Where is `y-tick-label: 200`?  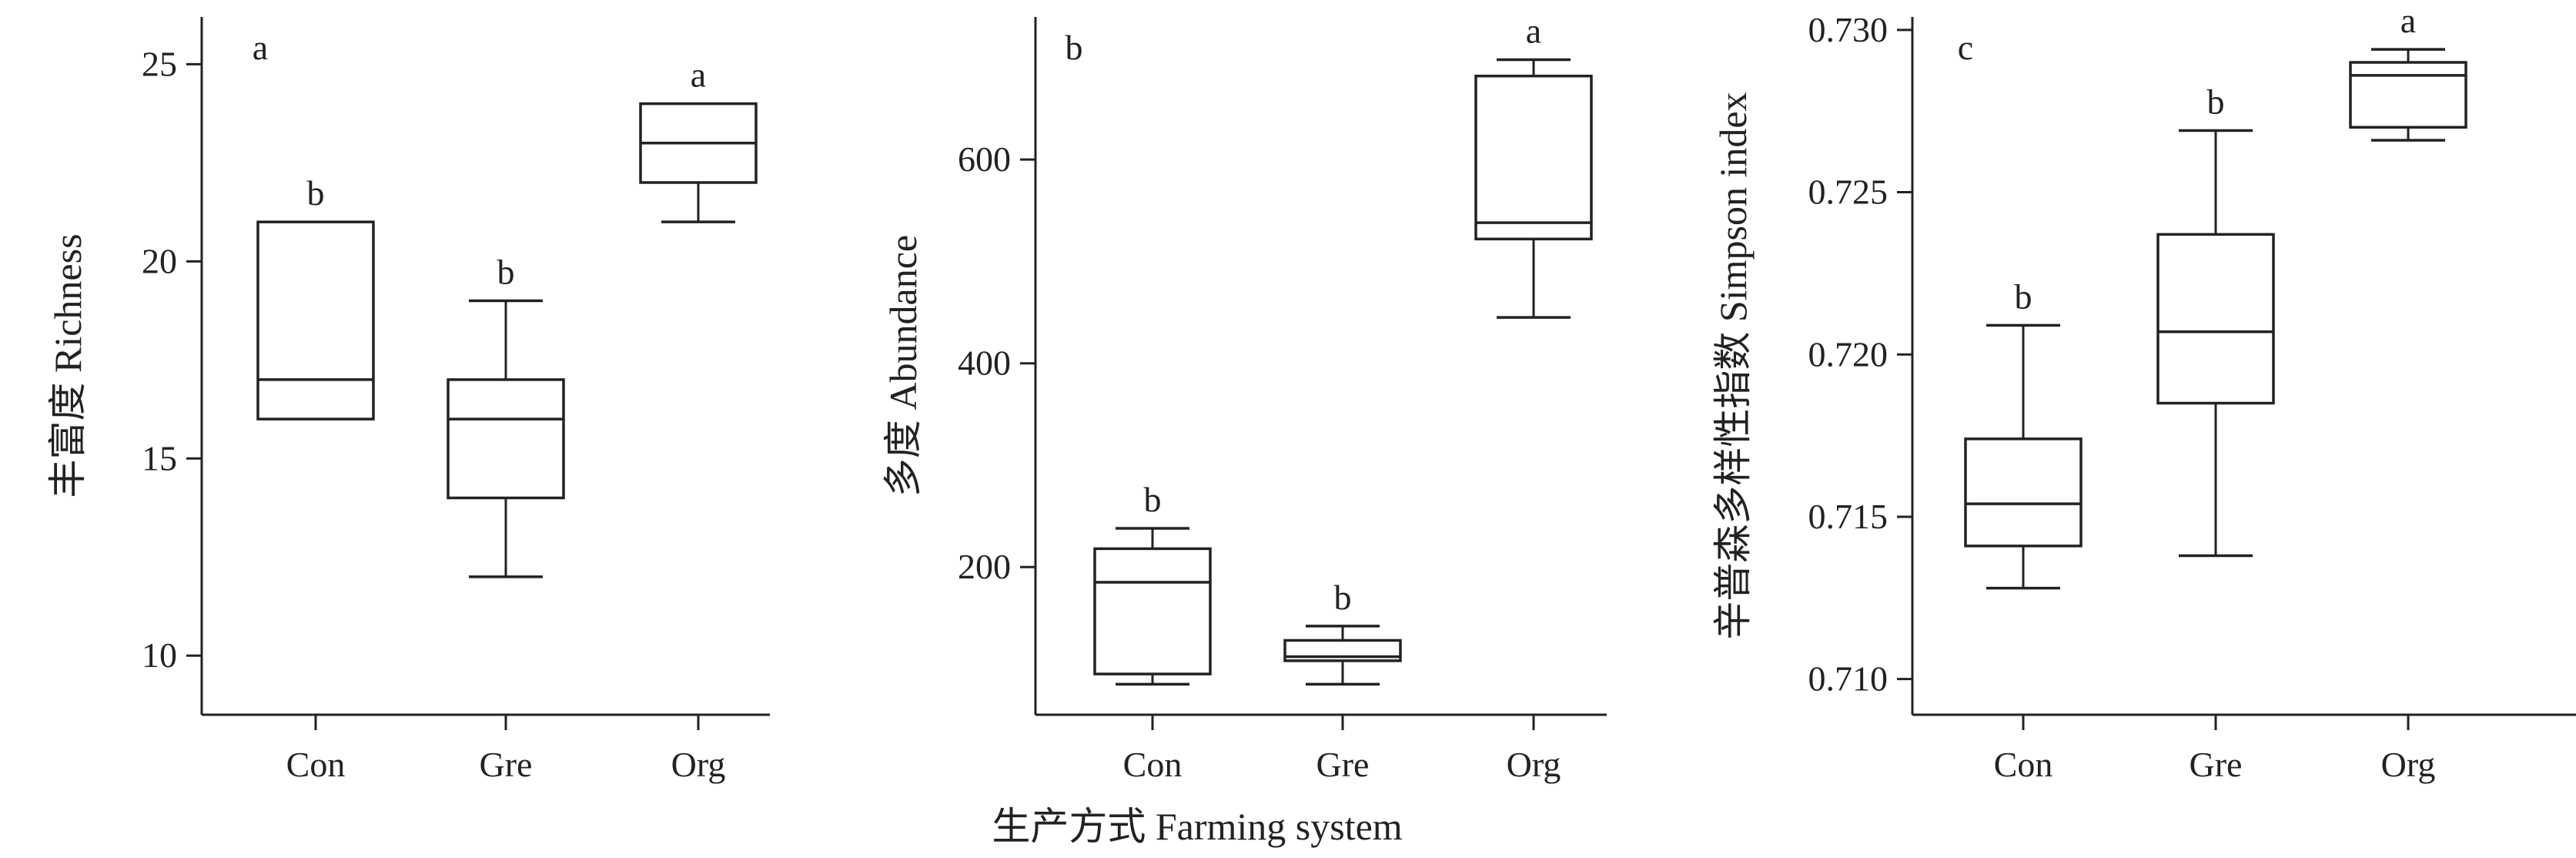 y-tick-label: 200 is located at coordinates (985, 566).